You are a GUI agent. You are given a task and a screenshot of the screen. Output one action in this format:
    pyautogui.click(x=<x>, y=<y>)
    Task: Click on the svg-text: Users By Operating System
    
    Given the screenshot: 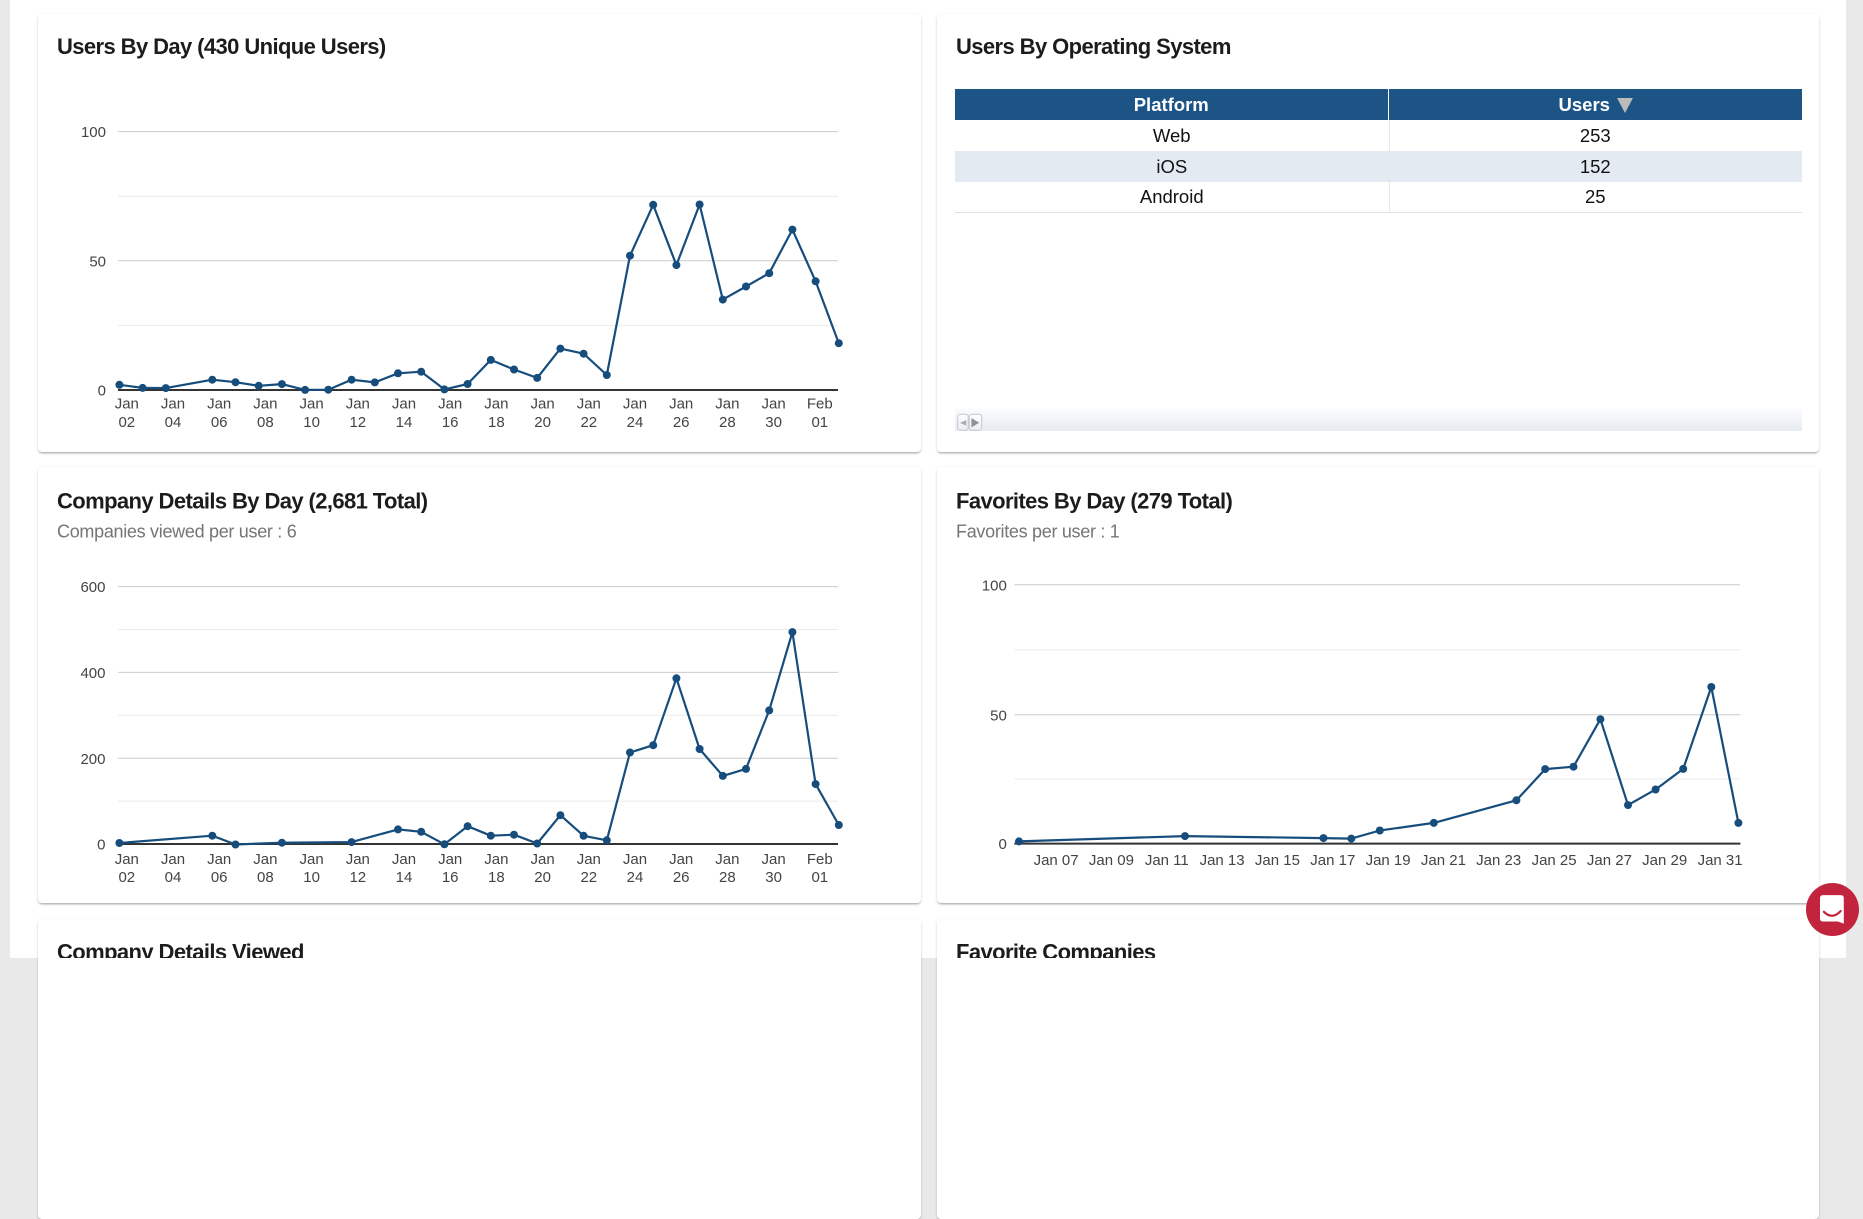 What is the action you would take?
    pyautogui.click(x=1093, y=46)
    